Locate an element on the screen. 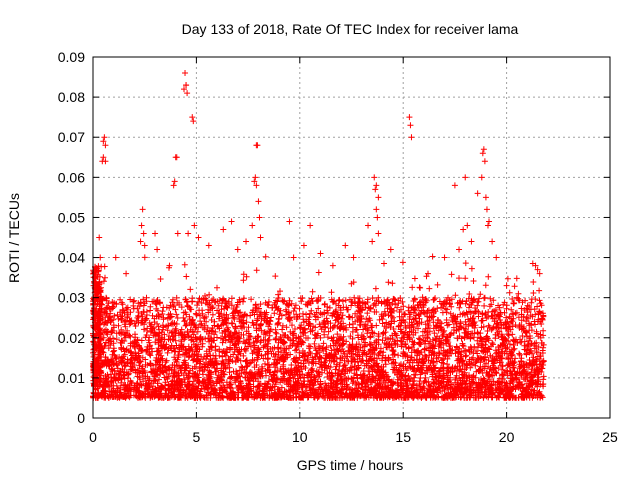  y-tick-label: 0.05 is located at coordinates (71, 217).